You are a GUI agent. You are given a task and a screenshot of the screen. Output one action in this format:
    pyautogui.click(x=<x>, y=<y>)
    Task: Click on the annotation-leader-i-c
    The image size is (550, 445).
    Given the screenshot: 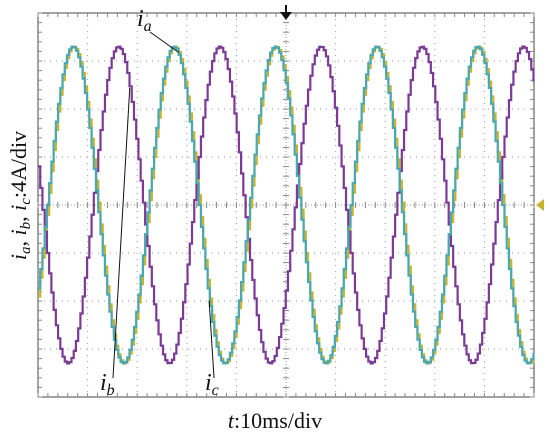 What is the action you would take?
    pyautogui.click(x=211, y=339)
    